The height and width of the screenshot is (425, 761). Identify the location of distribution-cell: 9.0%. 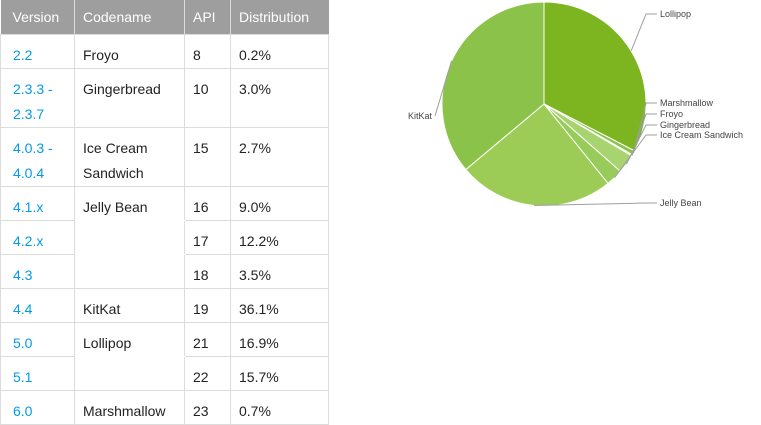
(279, 203).